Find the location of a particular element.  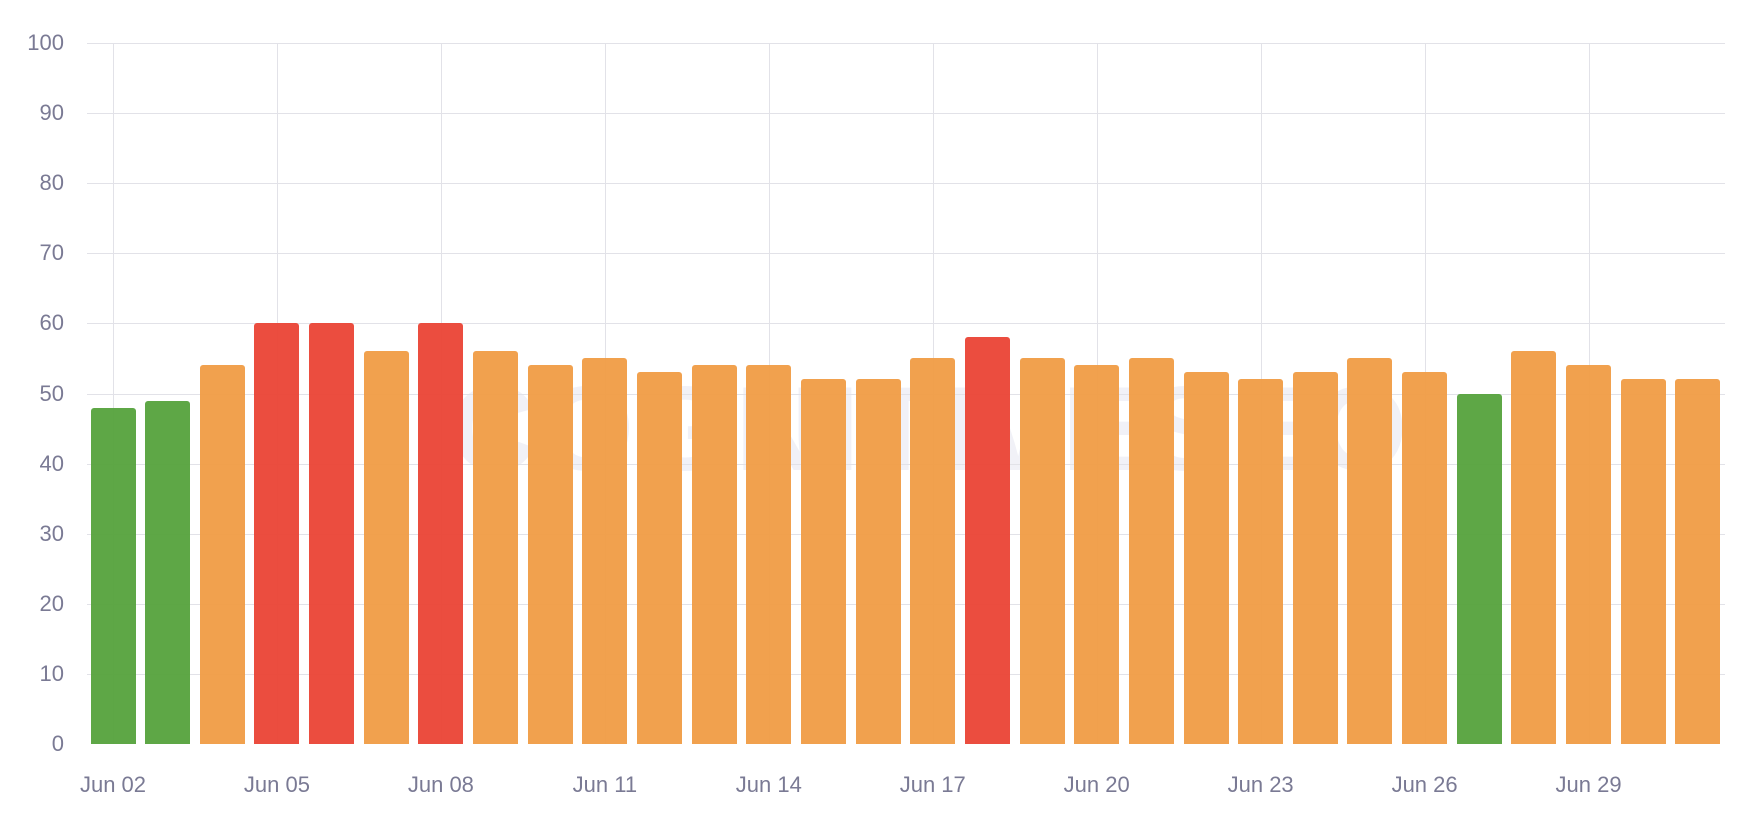

x-tick-label: Jun 02 is located at coordinates (113, 784).